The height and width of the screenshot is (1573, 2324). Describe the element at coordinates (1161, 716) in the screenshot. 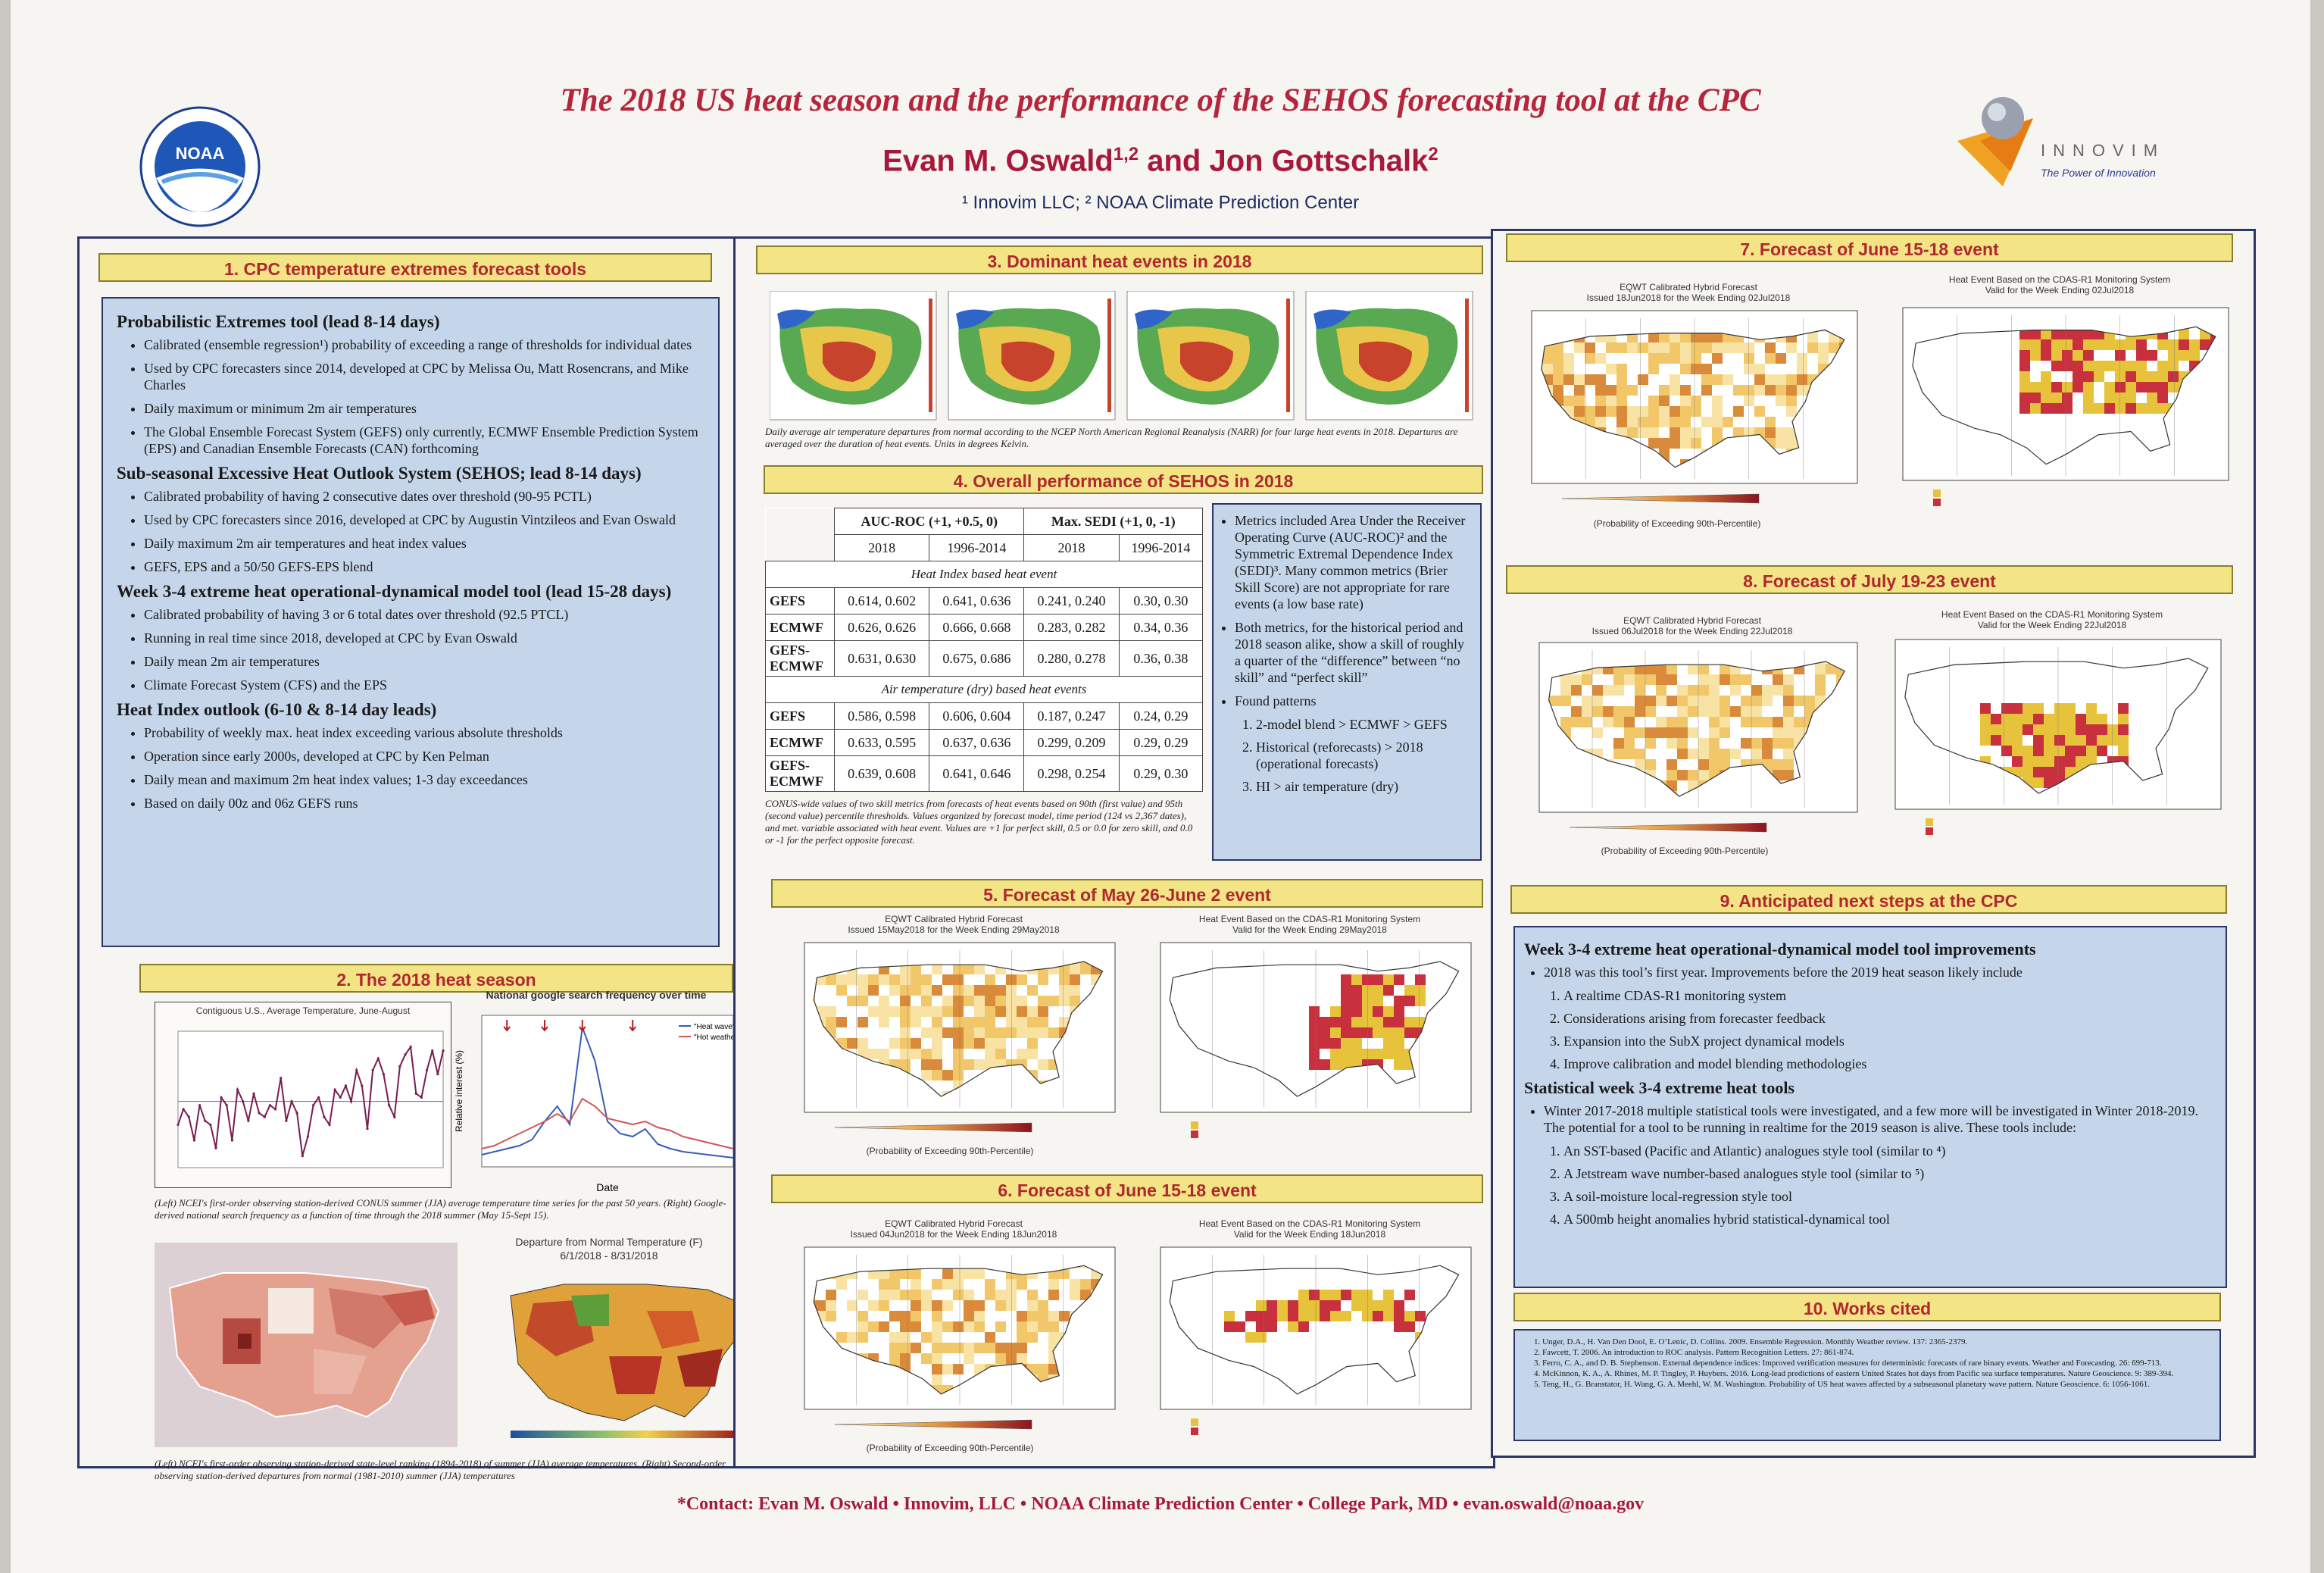

I see `table-cell: 0.24, 0.29` at that location.